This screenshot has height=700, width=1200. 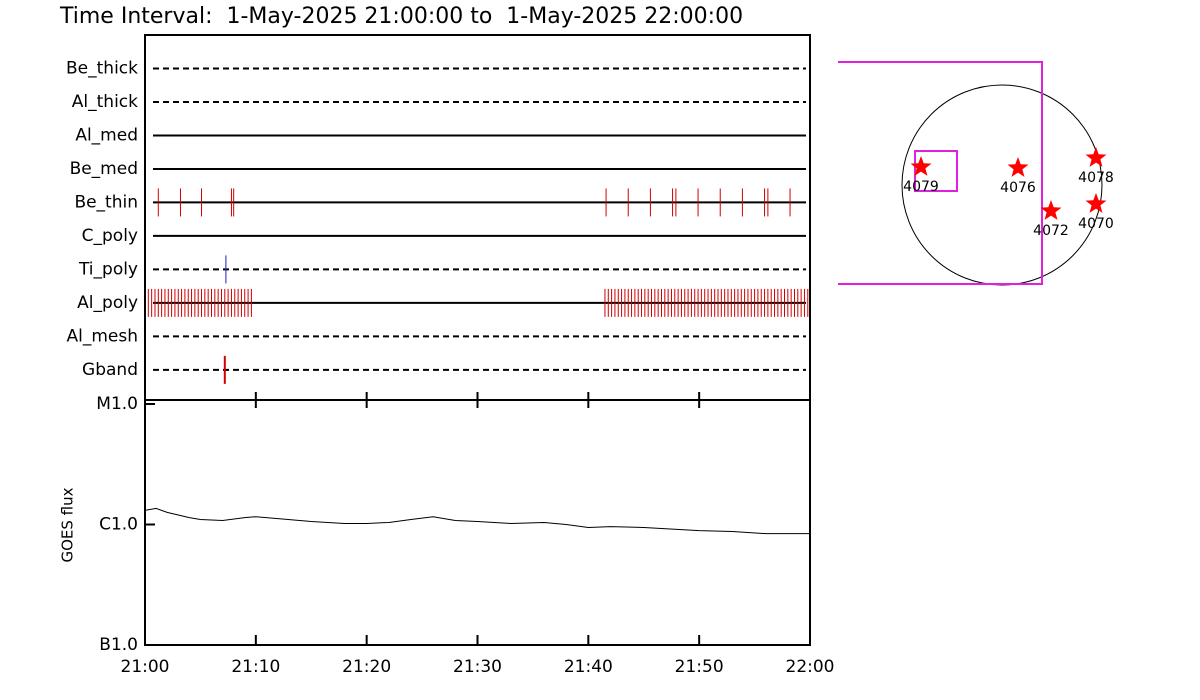 What do you see at coordinates (108, 269) in the screenshot?
I see `filter-label: Ti_poly` at bounding box center [108, 269].